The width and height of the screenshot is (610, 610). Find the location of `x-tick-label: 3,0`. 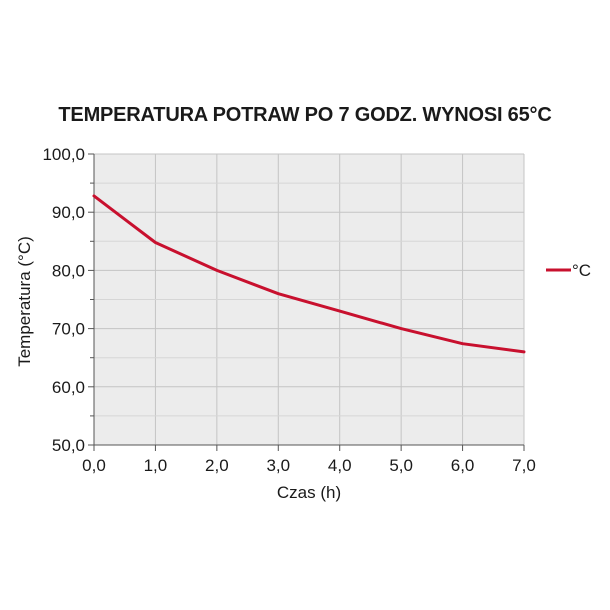

x-tick-label: 3,0 is located at coordinates (278, 465).